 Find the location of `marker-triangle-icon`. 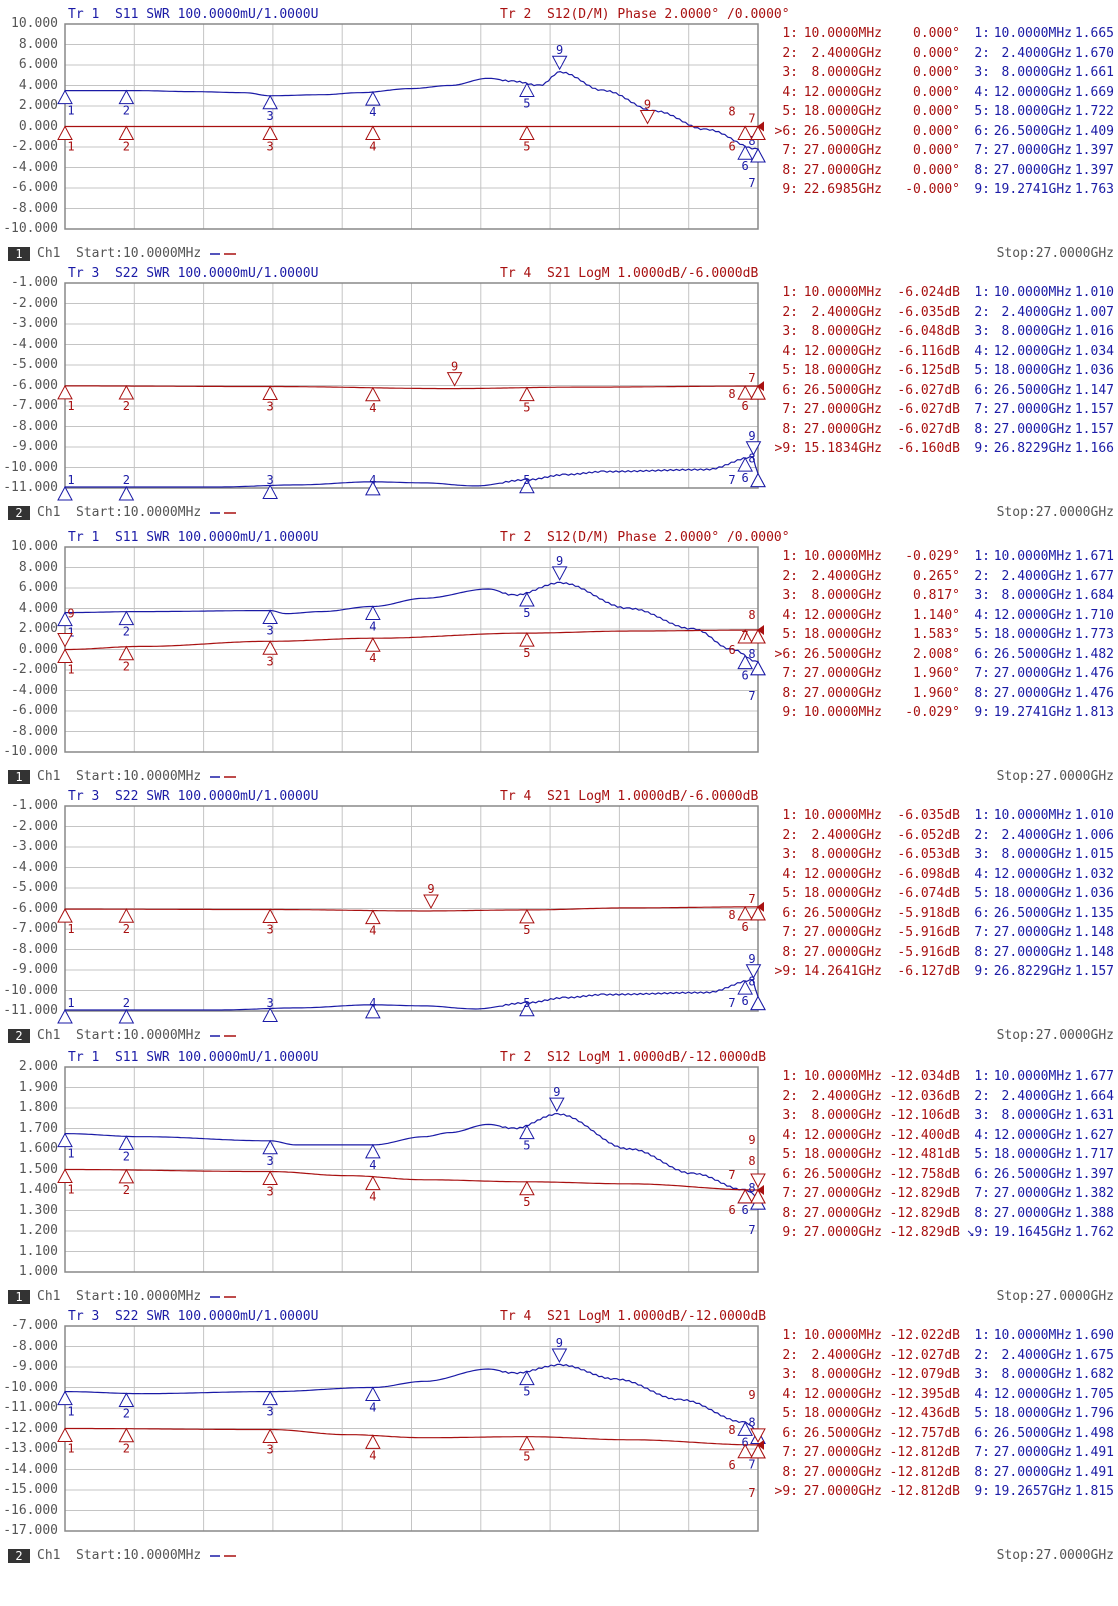

marker-triangle-icon is located at coordinates (270, 102).